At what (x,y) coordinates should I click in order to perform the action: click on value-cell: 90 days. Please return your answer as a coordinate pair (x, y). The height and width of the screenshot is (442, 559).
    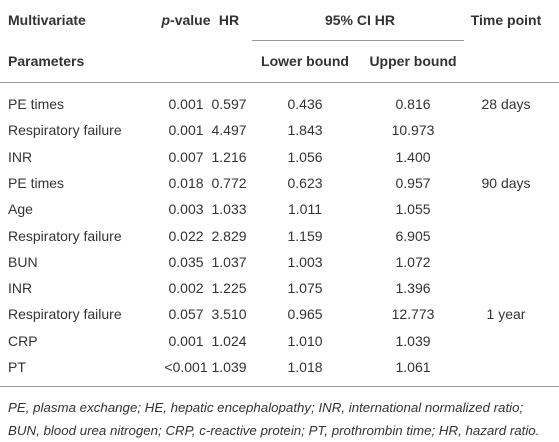
    Looking at the image, I should click on (506, 182).